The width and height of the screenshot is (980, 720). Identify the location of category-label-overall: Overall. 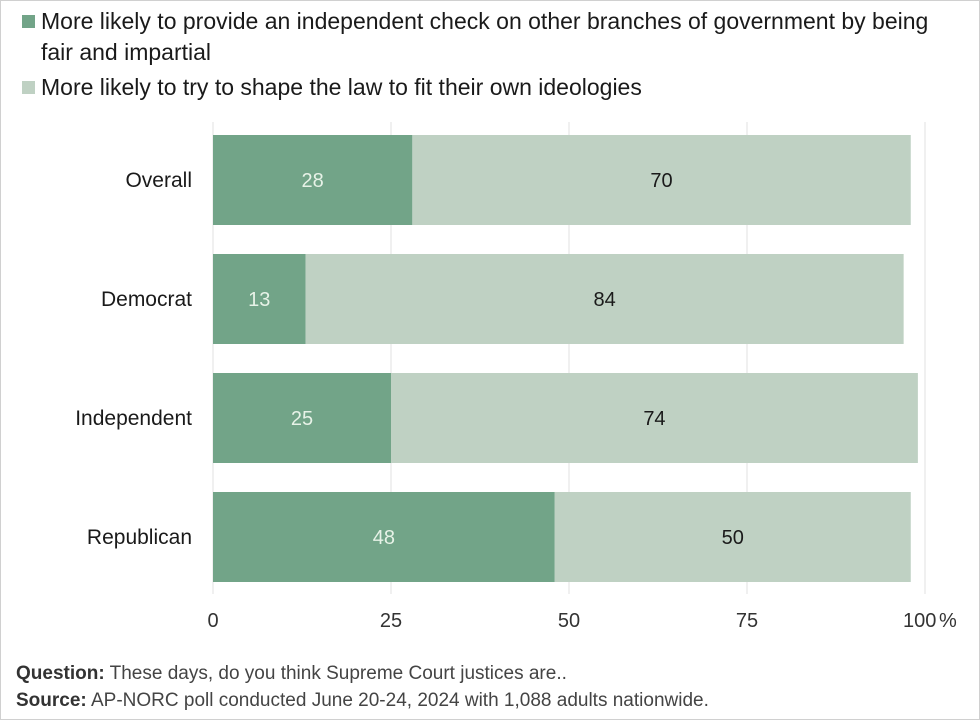
(158, 180).